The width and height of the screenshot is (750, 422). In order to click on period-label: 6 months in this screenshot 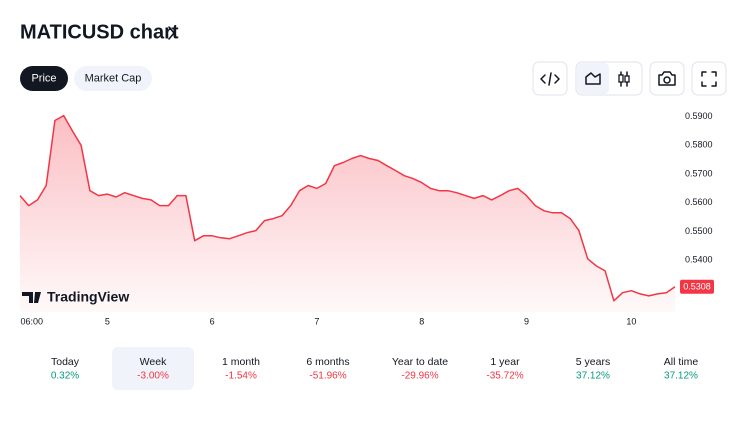, I will do `click(327, 362)`.